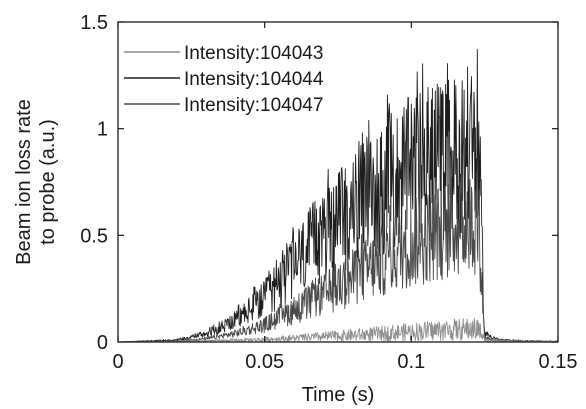  I want to click on y-axis-label-line-2: to probe (a.u.), so click(48, 182).